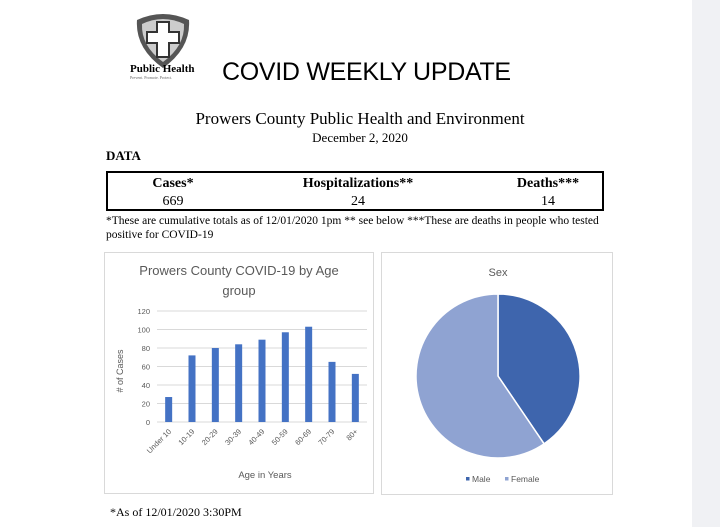 The image size is (720, 527). Describe the element at coordinates (186, 437) in the screenshot. I see `x-tick-label: 10-19` at that location.